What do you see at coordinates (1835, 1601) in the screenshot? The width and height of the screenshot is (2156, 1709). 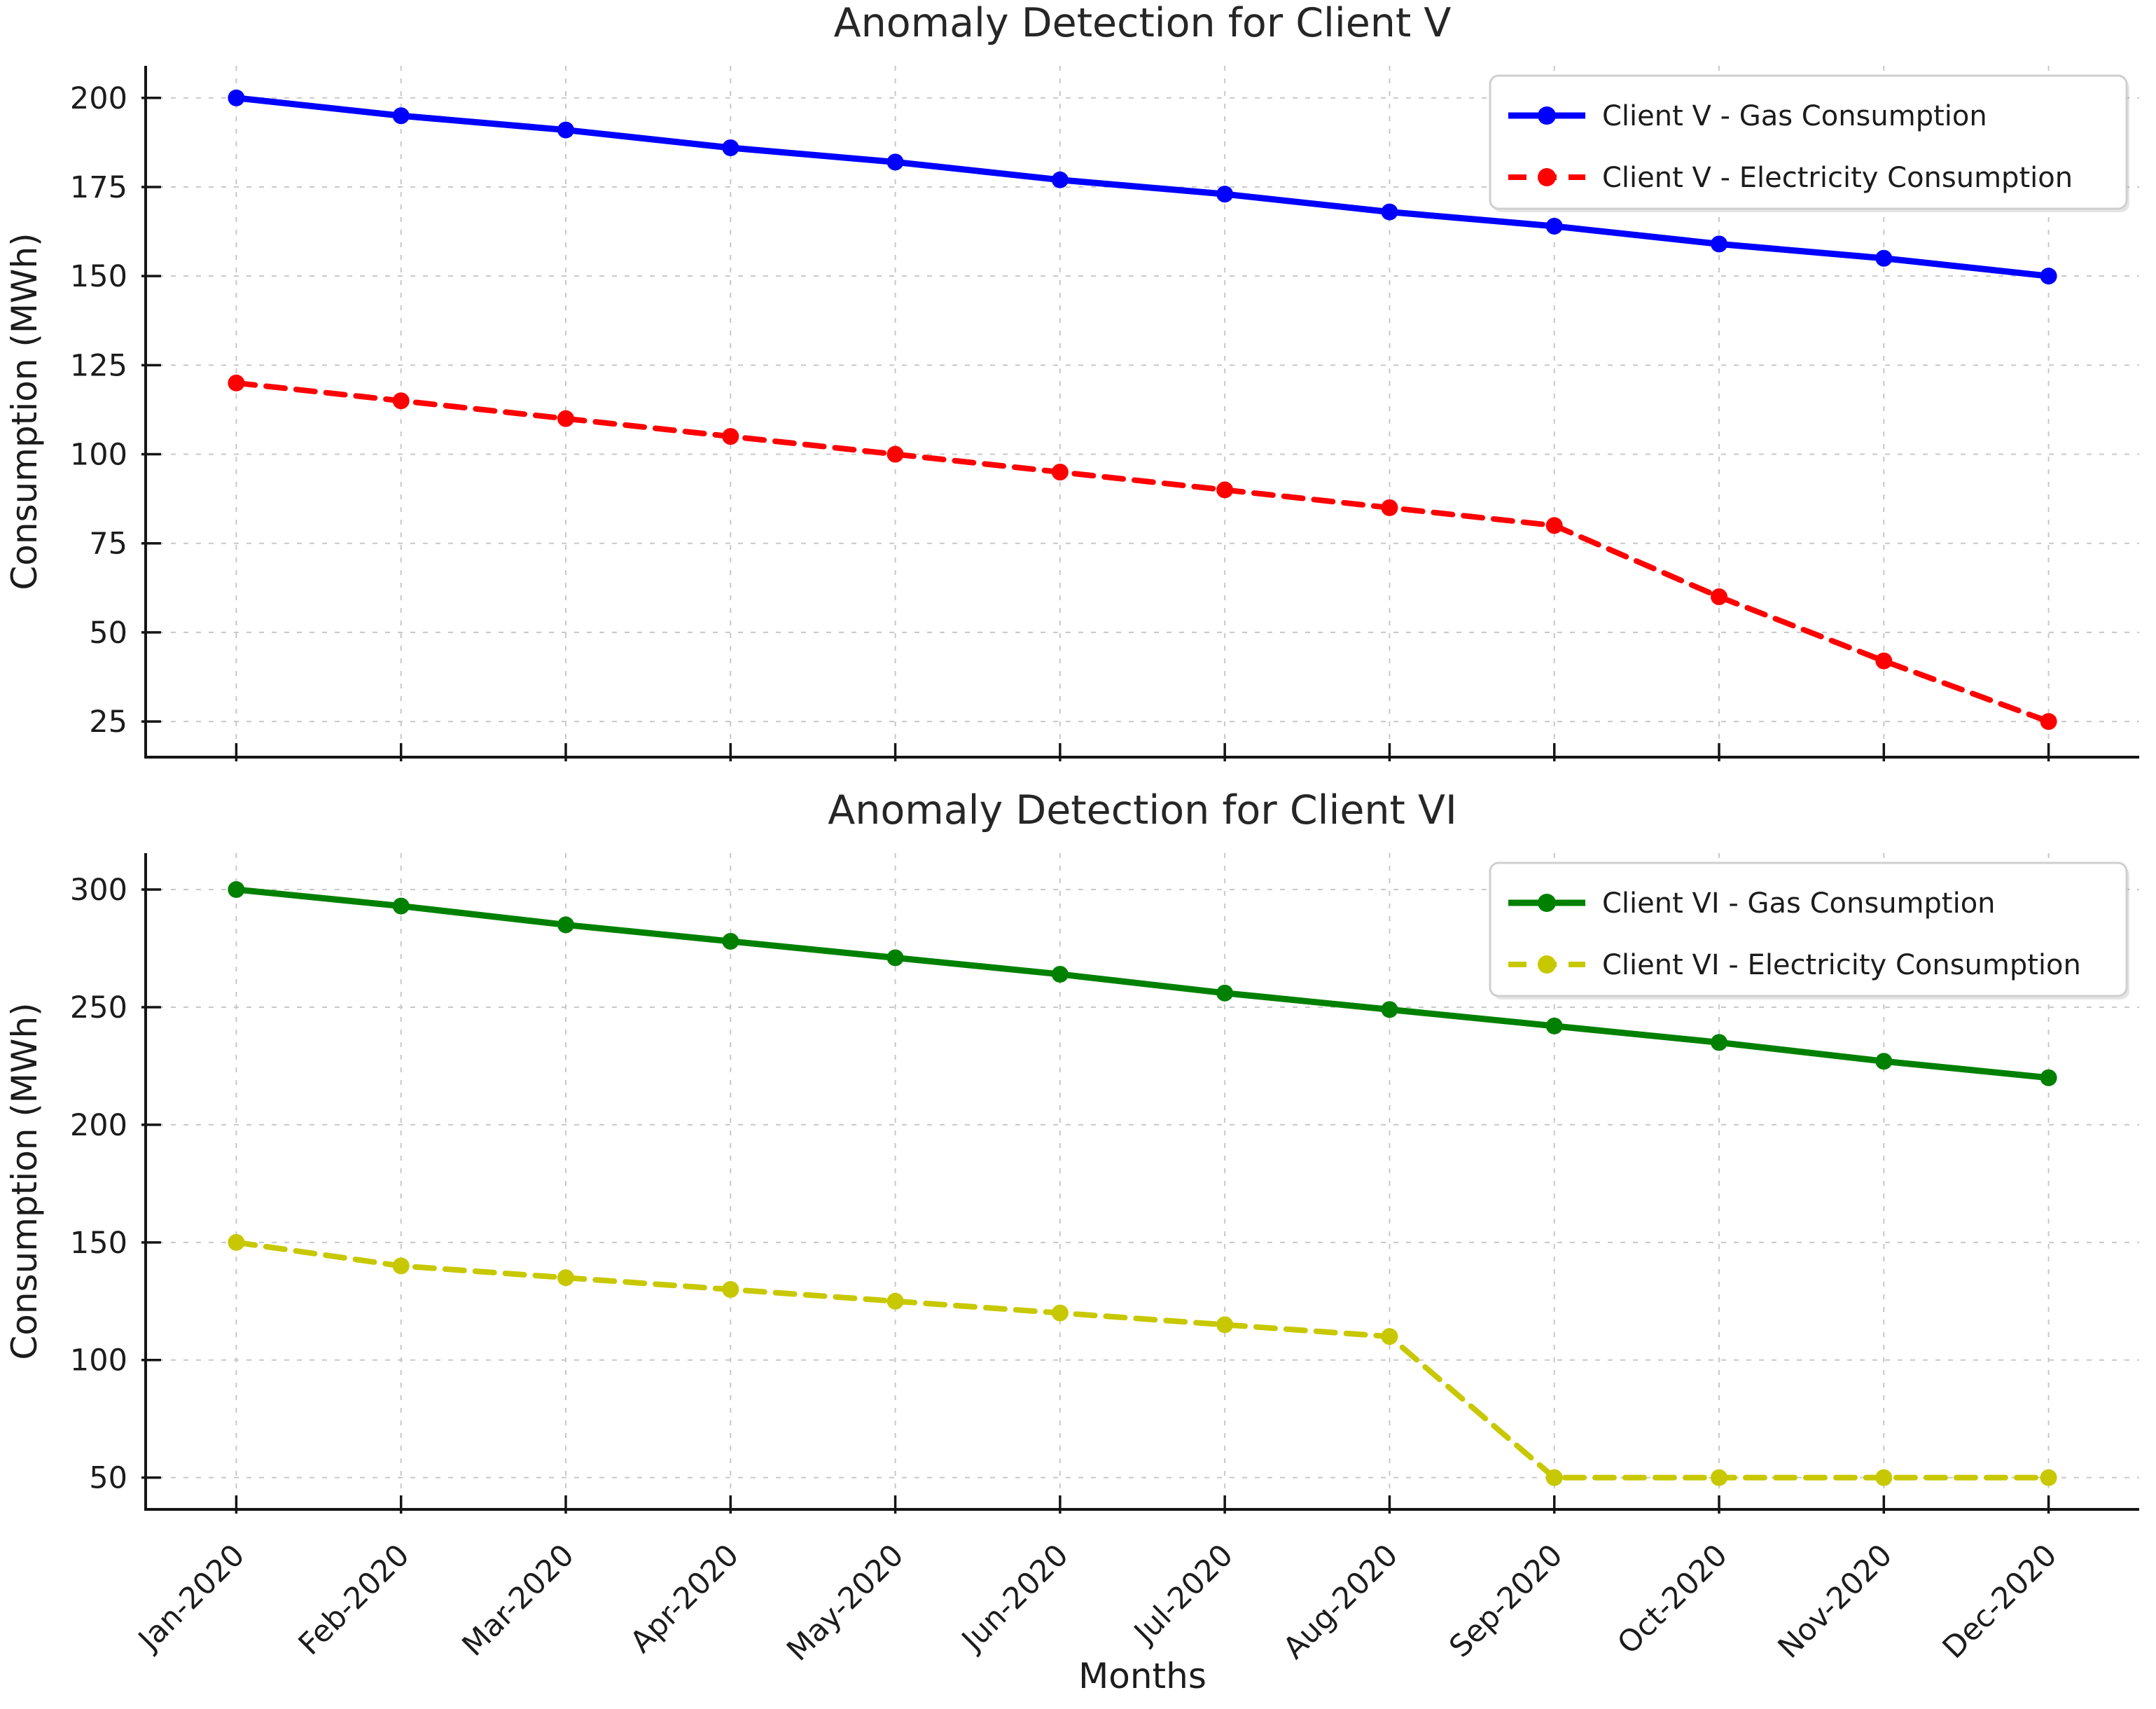 I see `x-tick-label: Nov-2020` at bounding box center [1835, 1601].